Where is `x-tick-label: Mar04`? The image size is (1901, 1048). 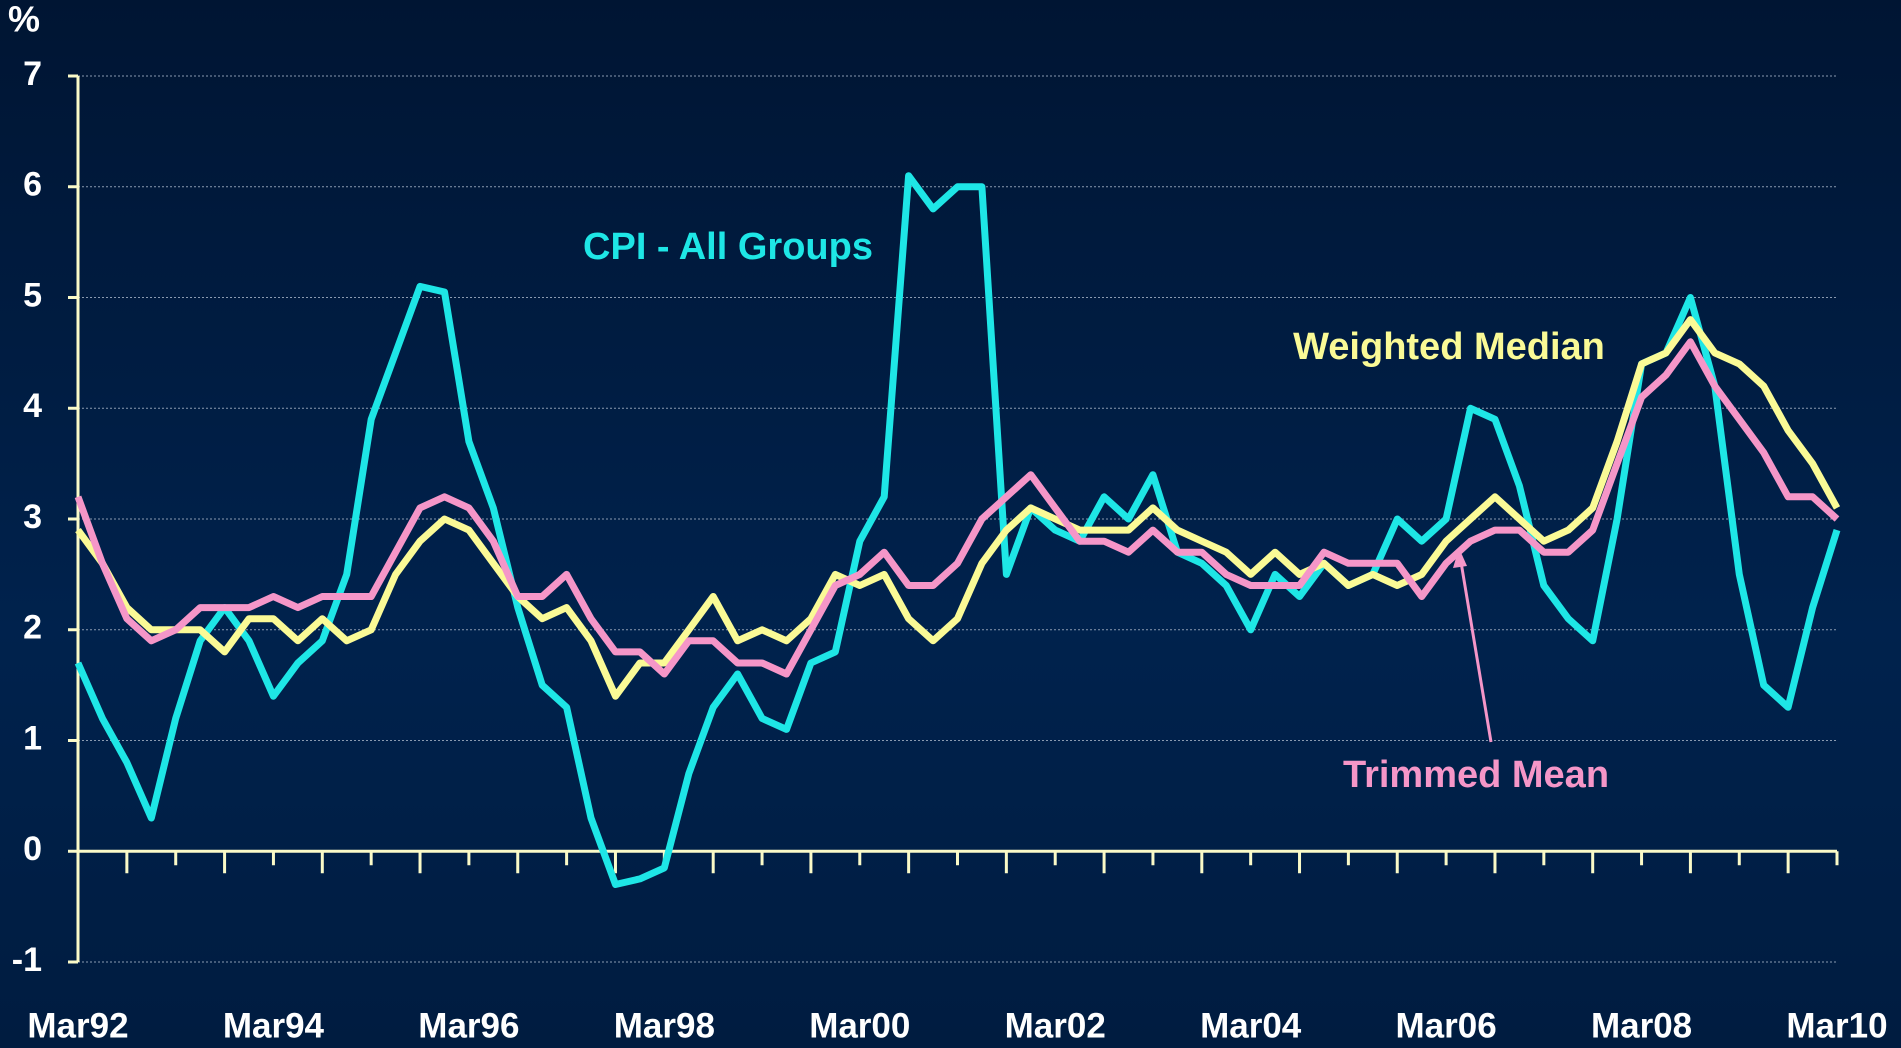 x-tick-label: Mar04 is located at coordinates (1251, 1025).